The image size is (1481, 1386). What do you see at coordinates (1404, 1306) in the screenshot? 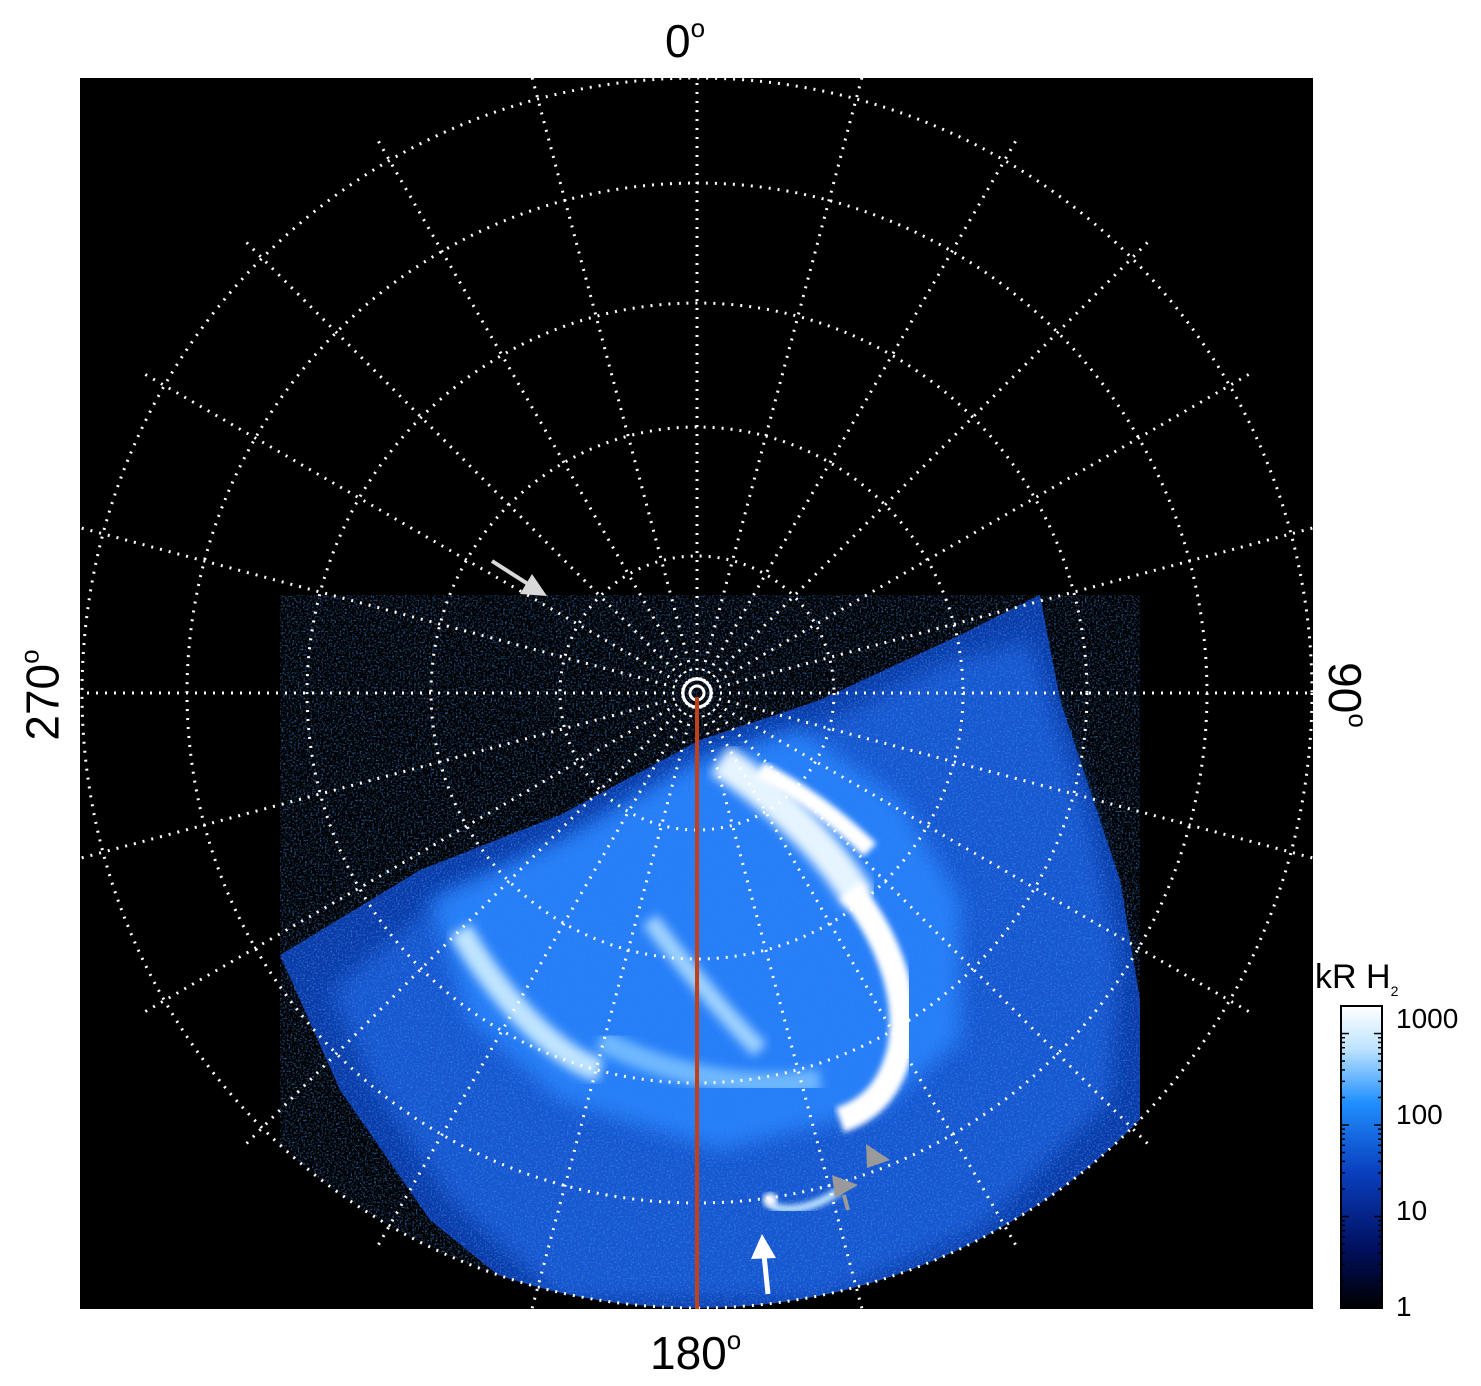
I see `colorbar-tick-label: 1` at bounding box center [1404, 1306].